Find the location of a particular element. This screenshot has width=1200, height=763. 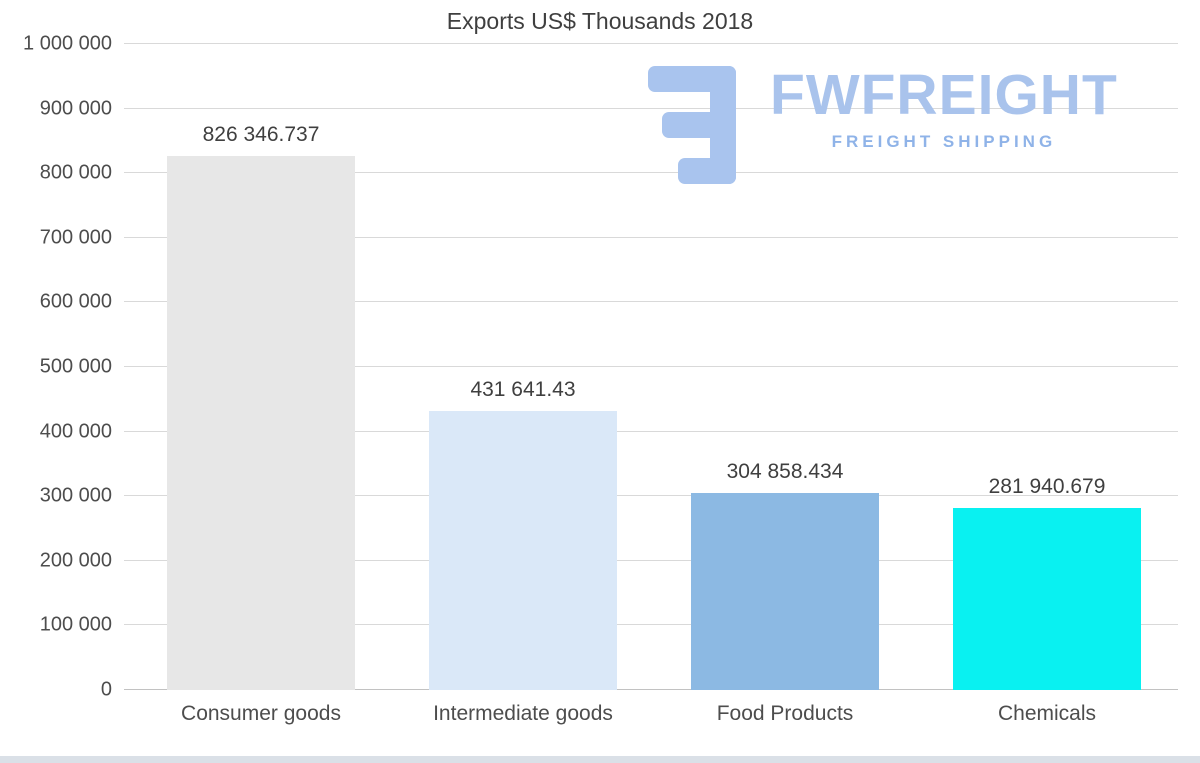

y-tick-label: 500 000 is located at coordinates (75, 366).